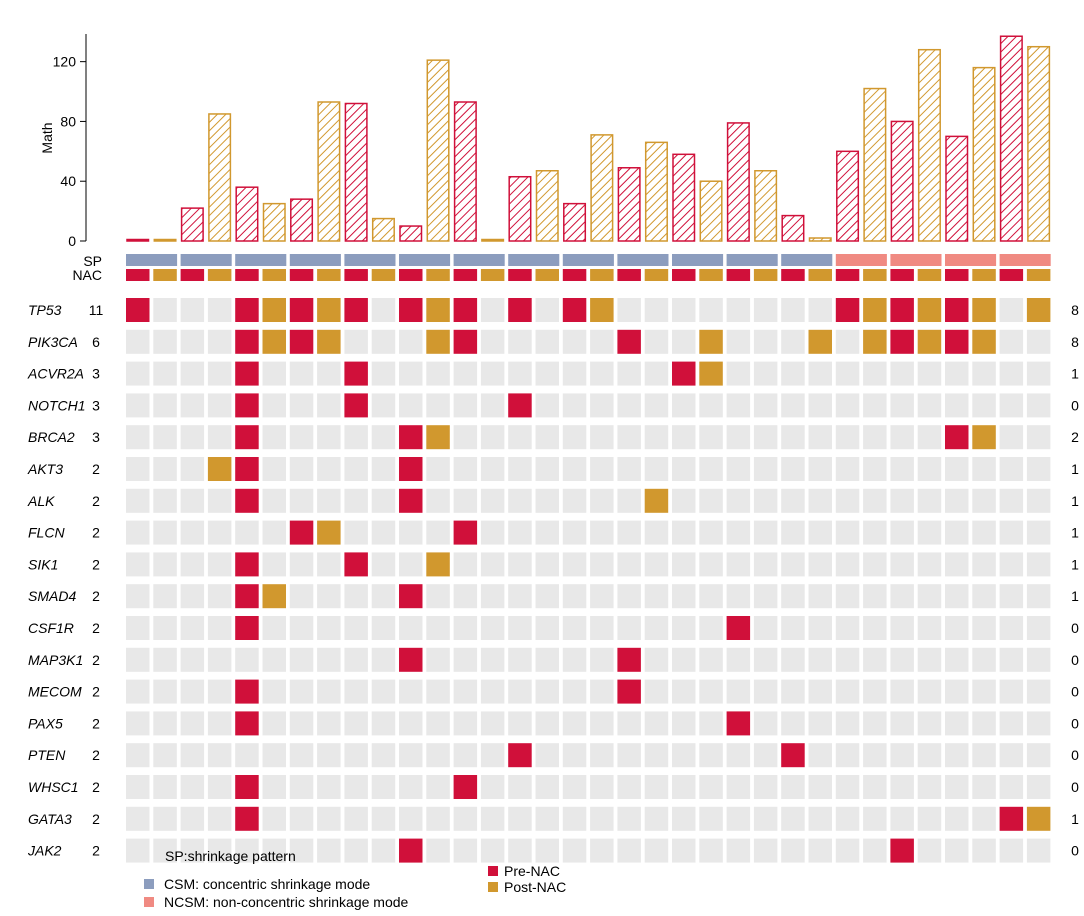  I want to click on y-tick-label: 120, so click(65, 62).